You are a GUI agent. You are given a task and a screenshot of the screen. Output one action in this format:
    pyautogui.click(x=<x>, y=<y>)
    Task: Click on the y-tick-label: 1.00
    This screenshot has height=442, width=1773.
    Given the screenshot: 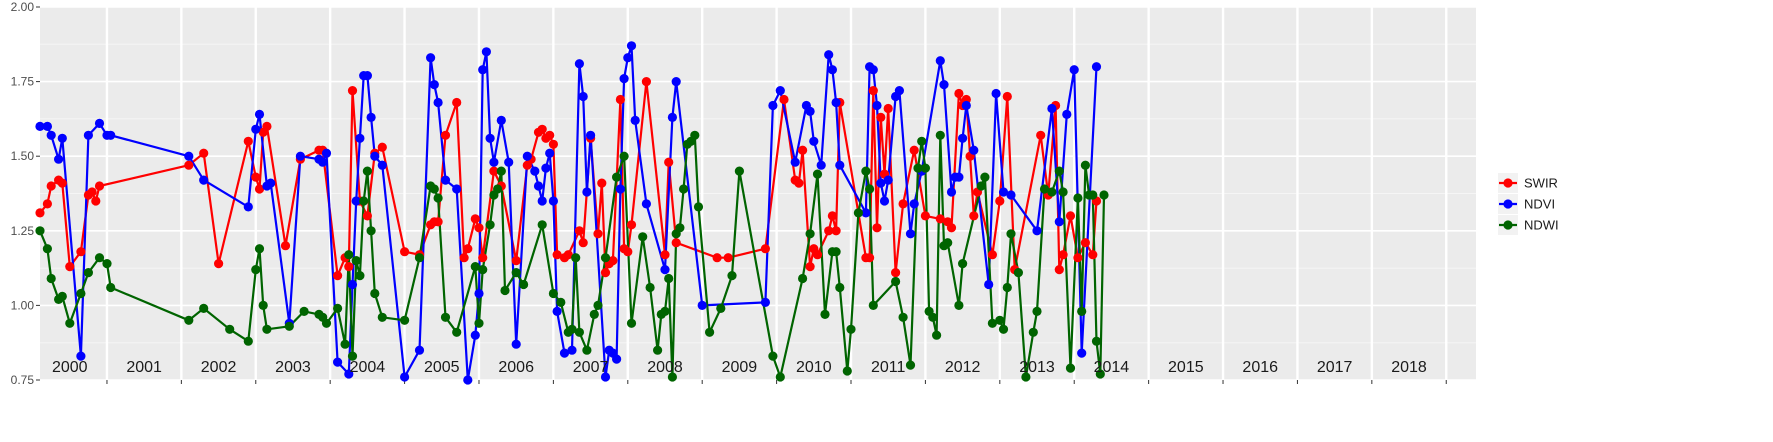 What is the action you would take?
    pyautogui.click(x=23, y=305)
    